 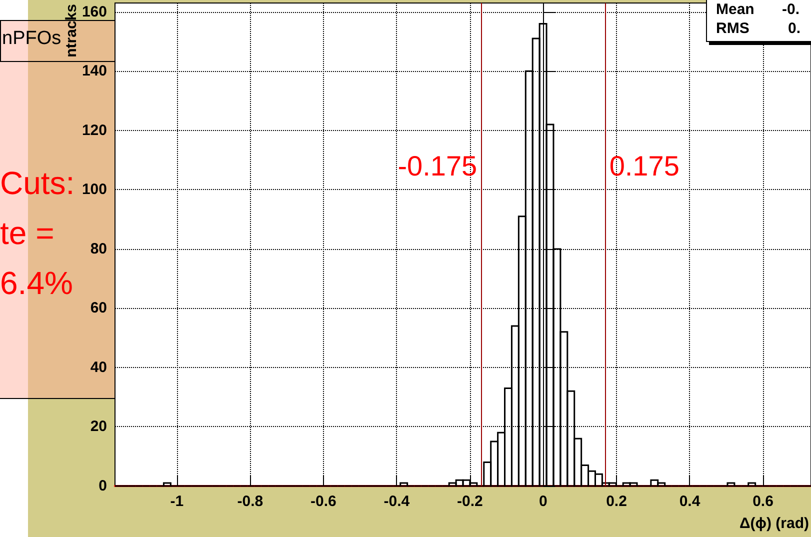 What do you see at coordinates (791, 9) in the screenshot?
I see `annotation: -0.` at bounding box center [791, 9].